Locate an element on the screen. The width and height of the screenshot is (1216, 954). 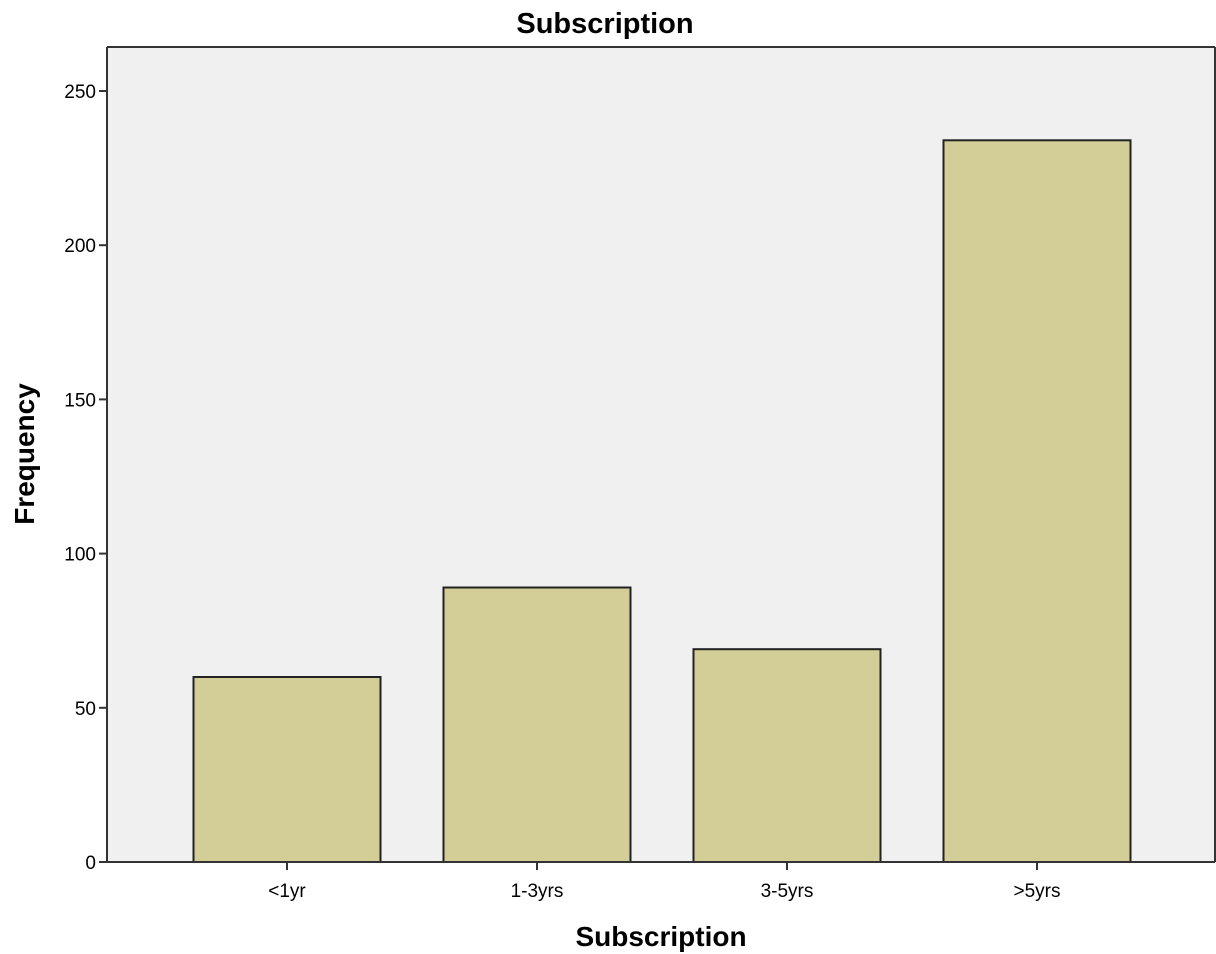
chart-title: Subscription is located at coordinates (604, 24).